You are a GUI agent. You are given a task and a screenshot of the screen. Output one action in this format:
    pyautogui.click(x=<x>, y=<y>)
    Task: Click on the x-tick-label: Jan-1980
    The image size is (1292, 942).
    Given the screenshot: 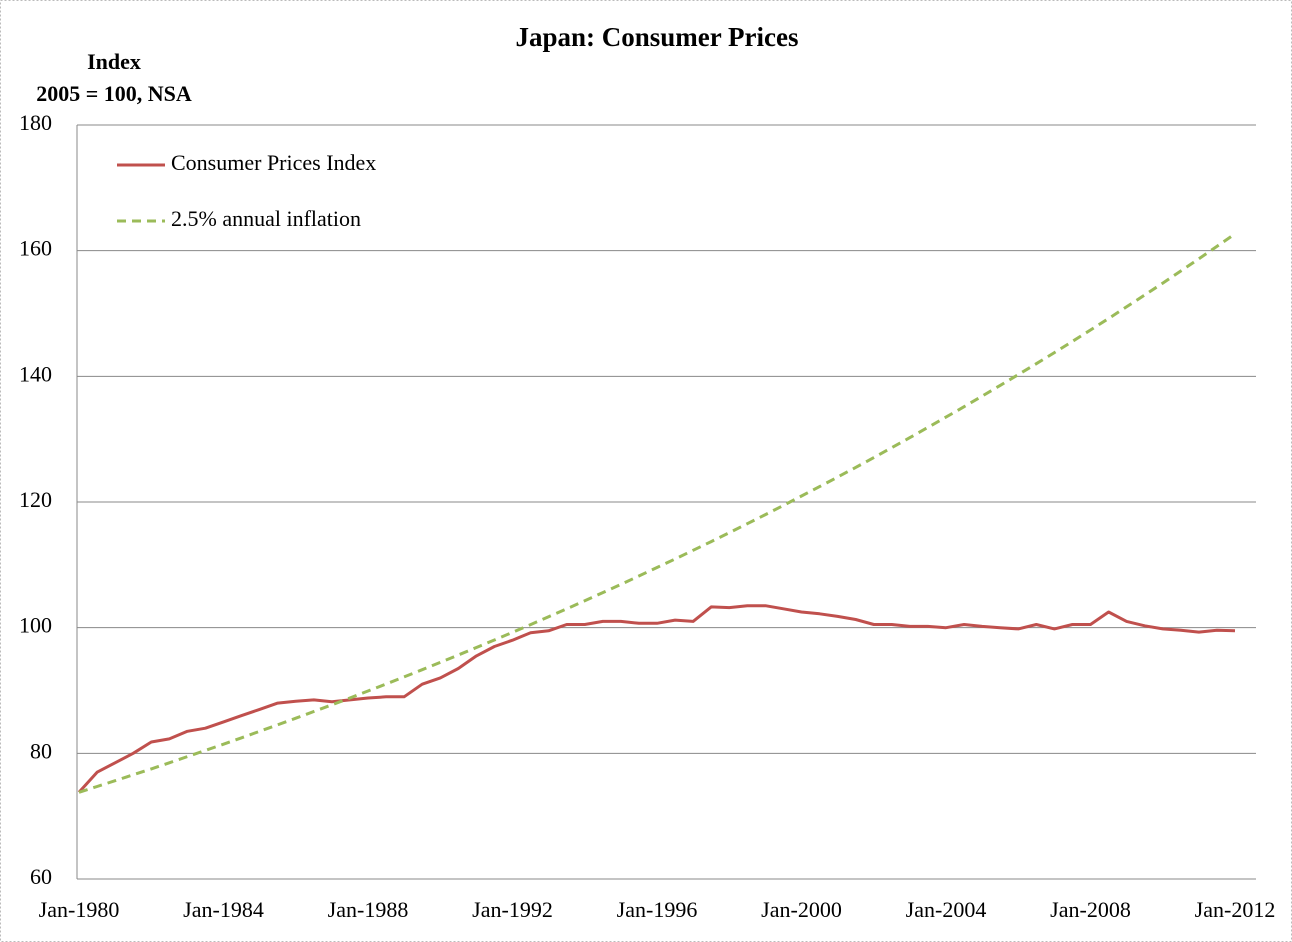 What is the action you would take?
    pyautogui.click(x=79, y=909)
    